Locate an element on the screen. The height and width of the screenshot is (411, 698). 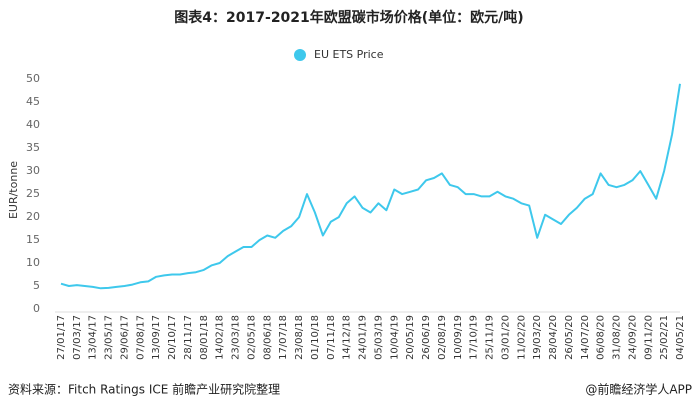
x-tick-label: 31/08/20 is located at coordinates (617, 337).